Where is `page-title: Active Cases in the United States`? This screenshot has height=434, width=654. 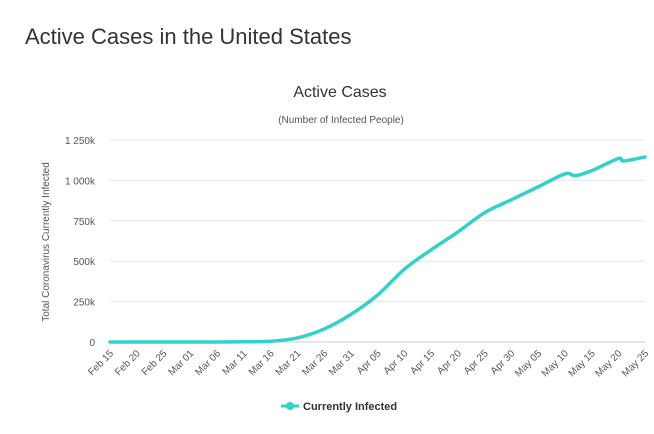 page-title: Active Cases in the United States is located at coordinates (188, 36).